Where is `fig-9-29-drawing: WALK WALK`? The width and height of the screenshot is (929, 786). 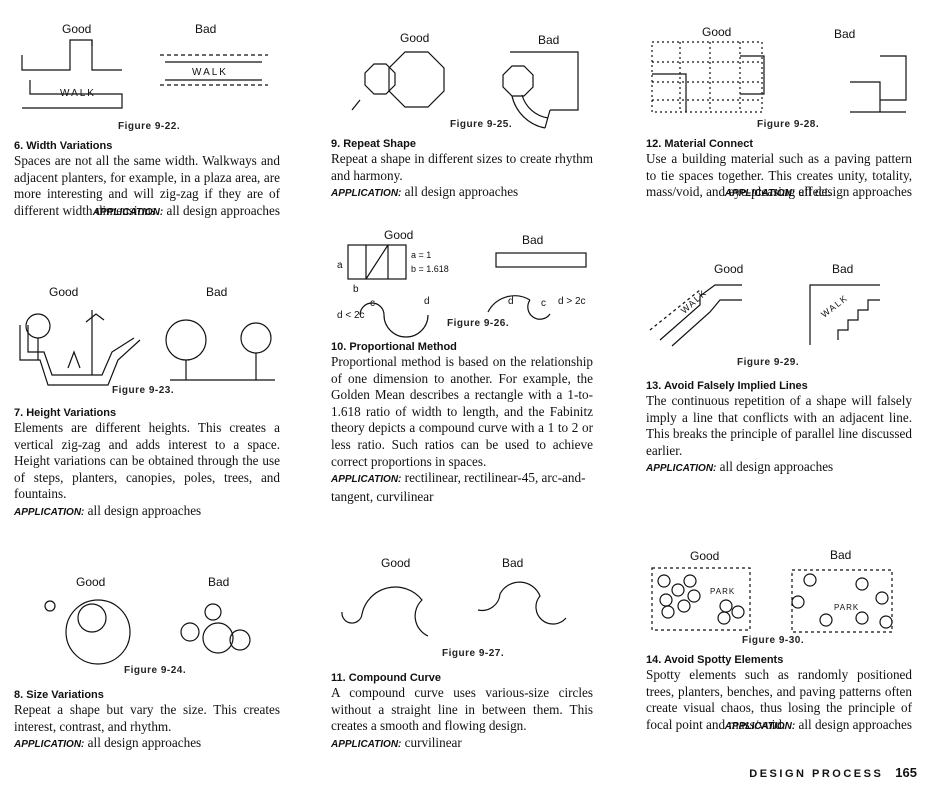 fig-9-29-drawing: WALK WALK is located at coordinates (764, 315).